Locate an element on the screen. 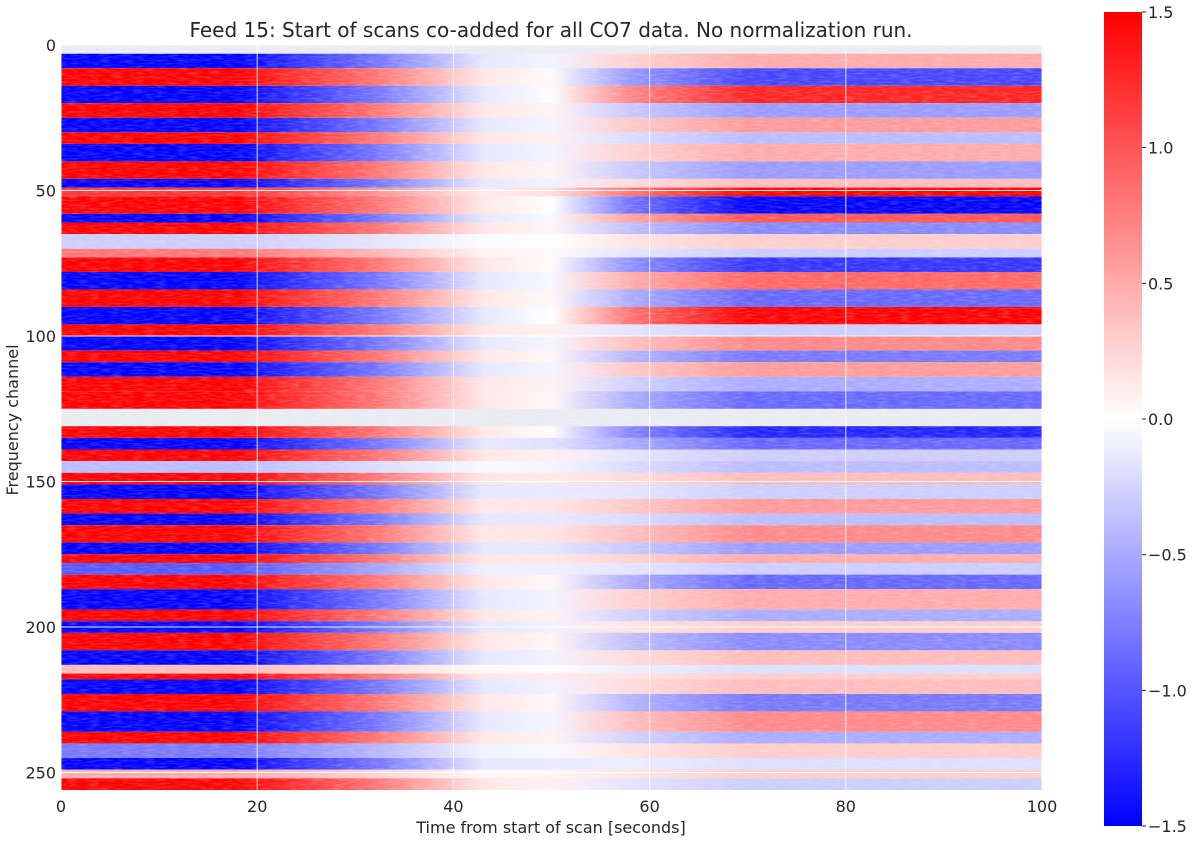 This screenshot has width=1193, height=843. x-tick-label: 100 is located at coordinates (1042, 806).